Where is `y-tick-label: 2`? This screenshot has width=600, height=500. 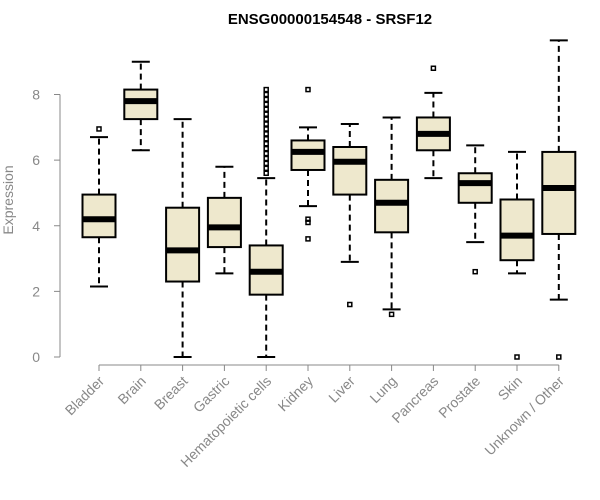
y-tick-label: 2 is located at coordinates (36, 291).